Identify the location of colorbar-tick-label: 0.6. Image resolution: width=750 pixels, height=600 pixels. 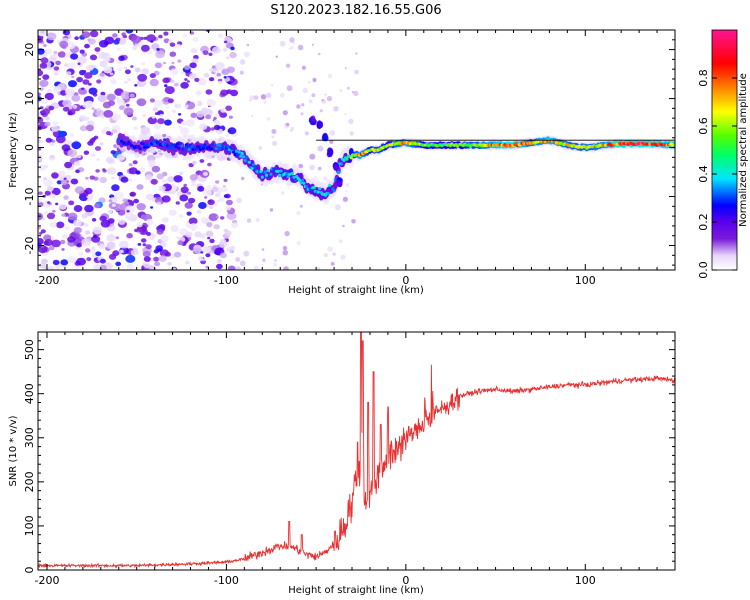
(703, 126).